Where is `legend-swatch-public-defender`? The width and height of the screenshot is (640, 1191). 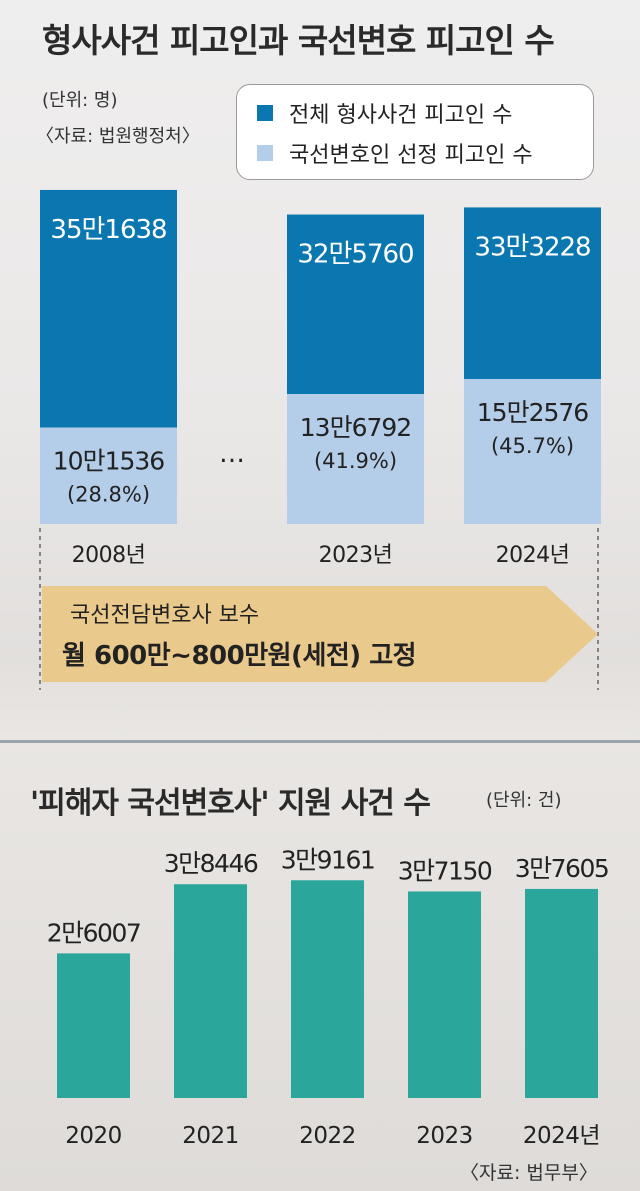
legend-swatch-public-defender is located at coordinates (265, 153).